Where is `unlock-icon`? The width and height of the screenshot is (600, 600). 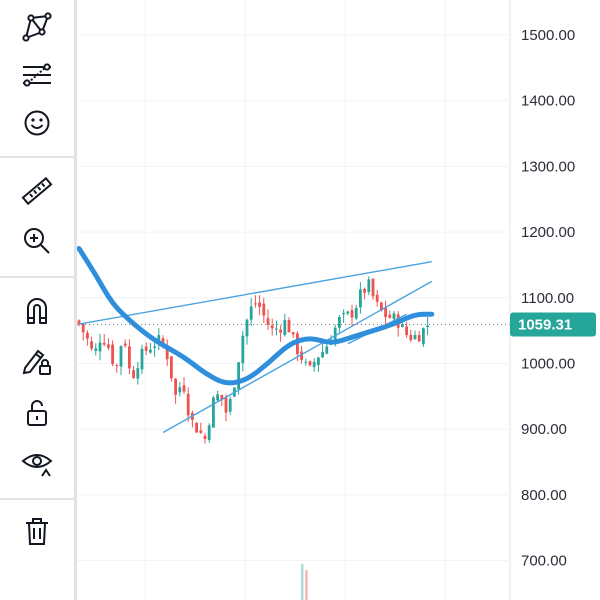
unlock-icon is located at coordinates (37, 413).